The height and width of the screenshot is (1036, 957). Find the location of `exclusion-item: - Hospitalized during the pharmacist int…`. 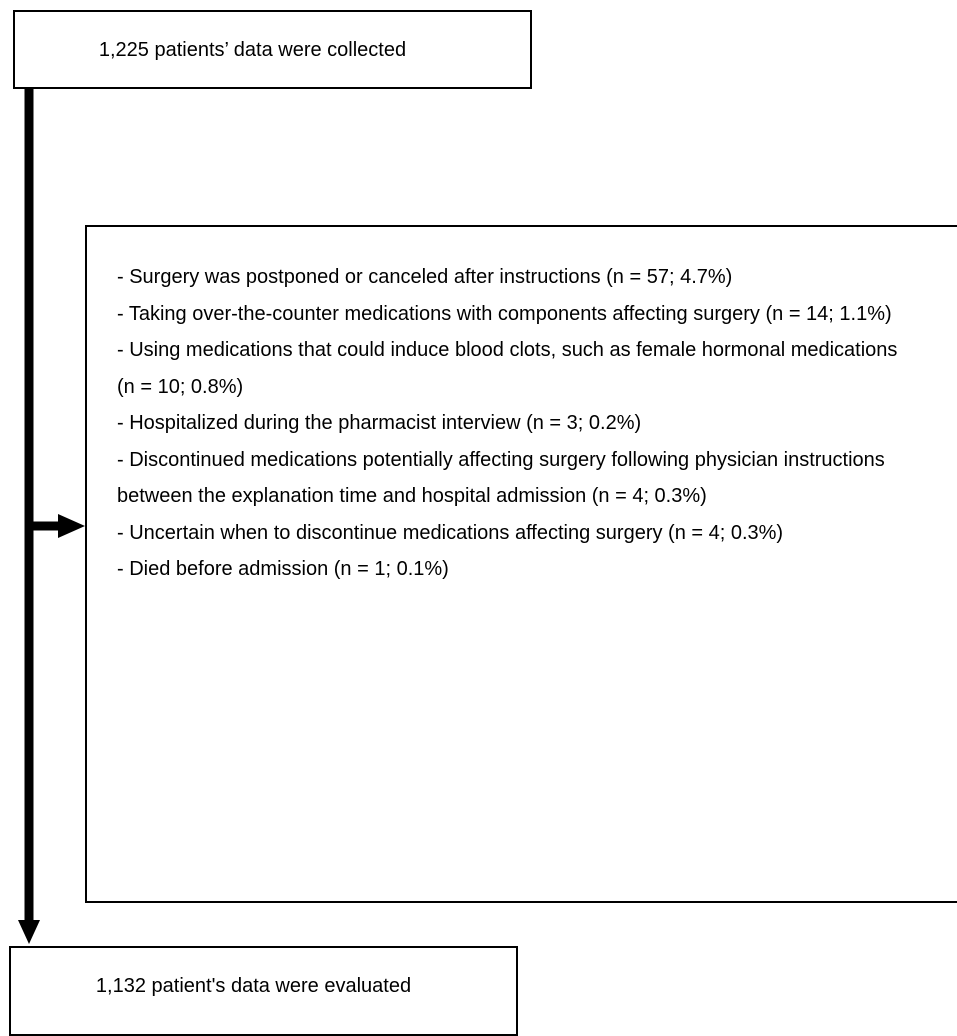

exclusion-item: - Hospitalized during the pharmacist int… is located at coordinates (379, 423).